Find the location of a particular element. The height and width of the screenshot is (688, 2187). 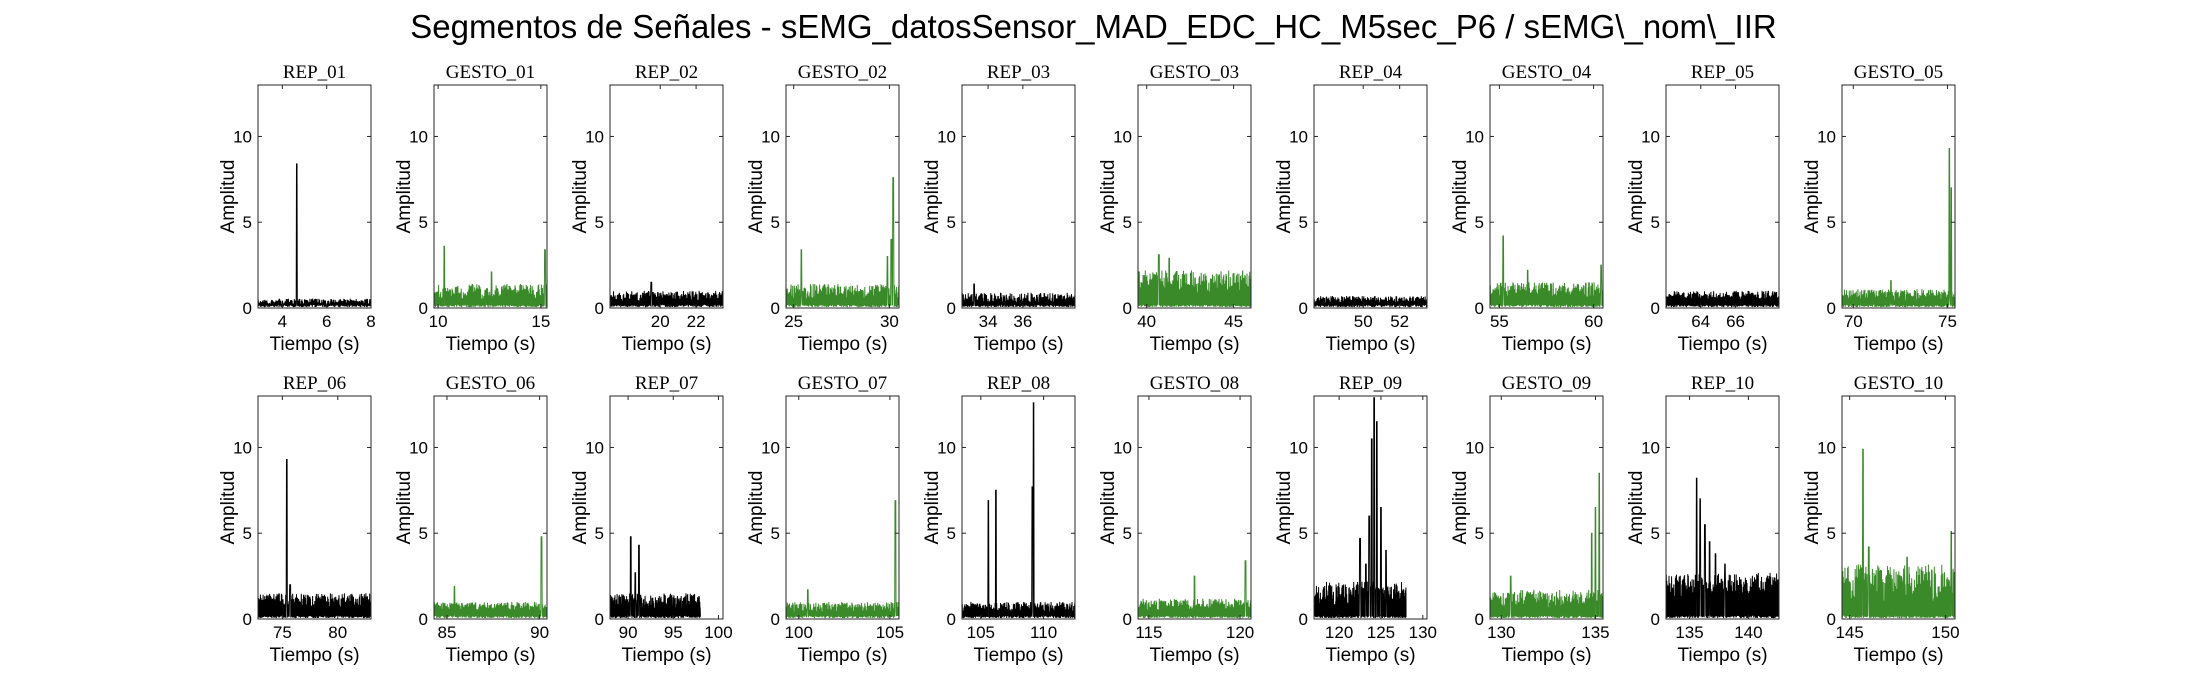

x-tick-label: 22 is located at coordinates (696, 321).